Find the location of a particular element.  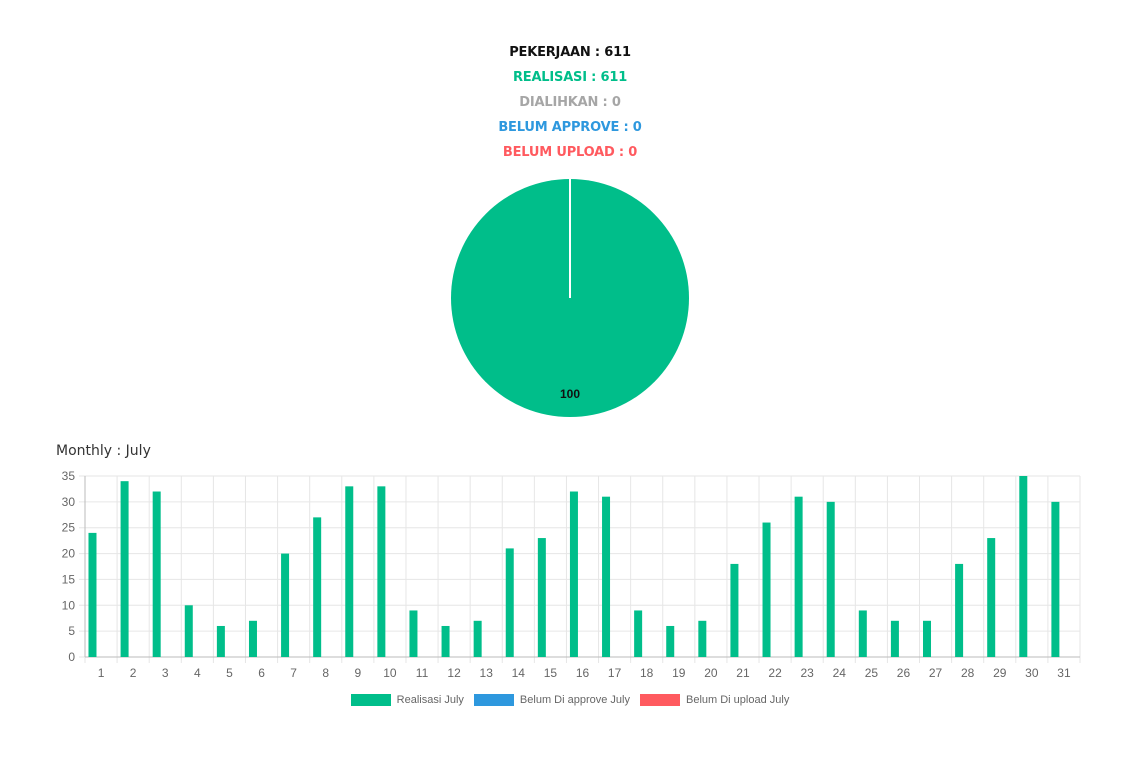

x-tick-label: 6 is located at coordinates (261, 673).